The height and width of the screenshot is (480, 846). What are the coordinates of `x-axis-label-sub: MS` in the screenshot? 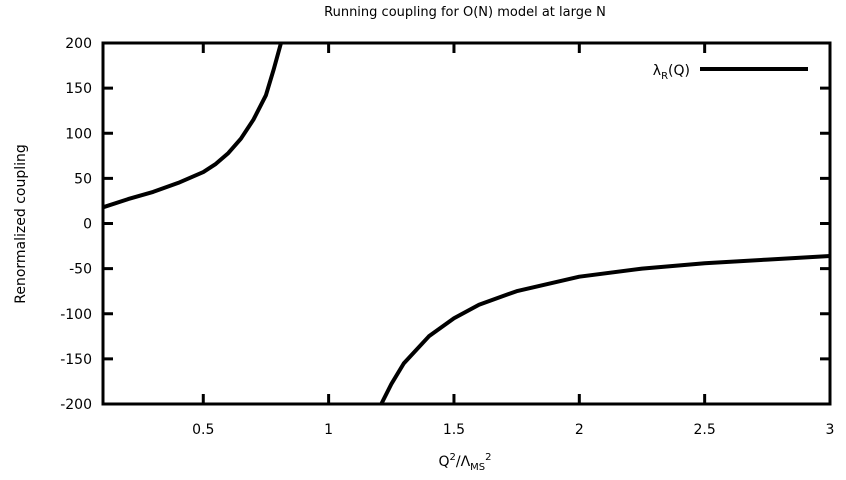 It's located at (477, 467).